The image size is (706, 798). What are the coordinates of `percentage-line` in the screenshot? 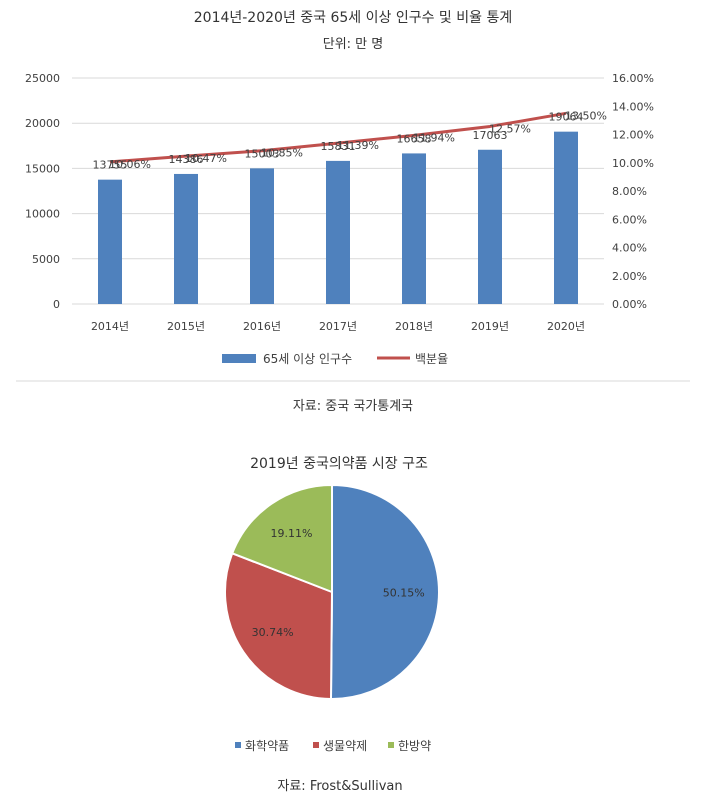 It's located at (338, 137).